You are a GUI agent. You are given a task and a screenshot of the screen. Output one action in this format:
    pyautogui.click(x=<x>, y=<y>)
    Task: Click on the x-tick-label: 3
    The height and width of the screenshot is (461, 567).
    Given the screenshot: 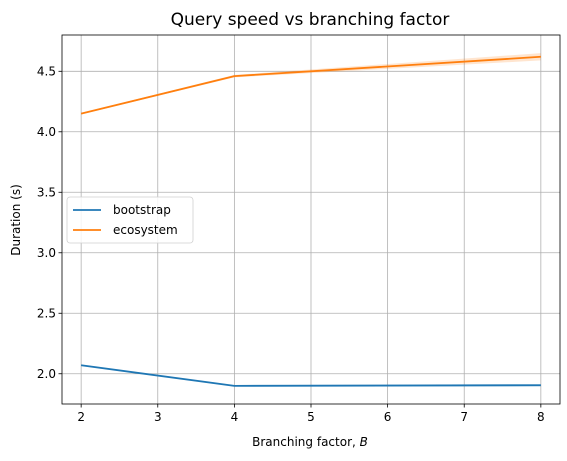 What is the action you would take?
    pyautogui.click(x=158, y=417)
    